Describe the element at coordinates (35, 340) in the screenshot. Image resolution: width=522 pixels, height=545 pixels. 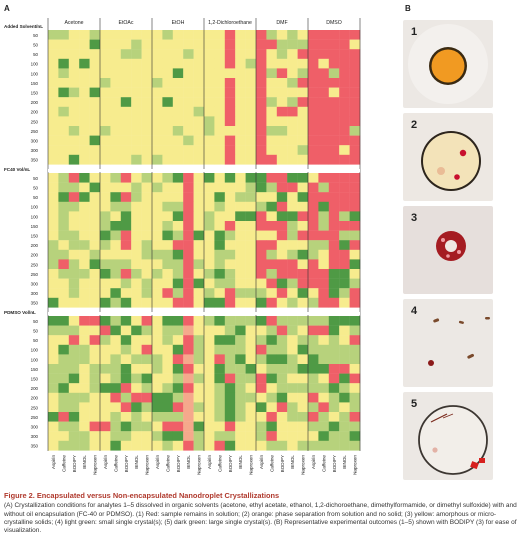
I see `volume-label: 50` at that location.